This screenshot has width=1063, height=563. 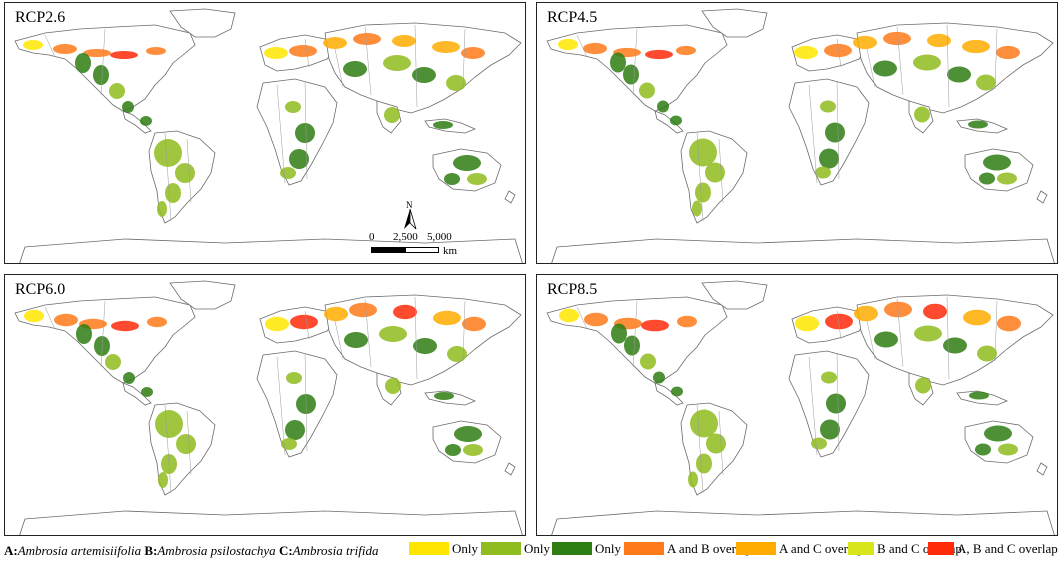 I want to click on panel-label: RCP4.5, so click(x=572, y=18).